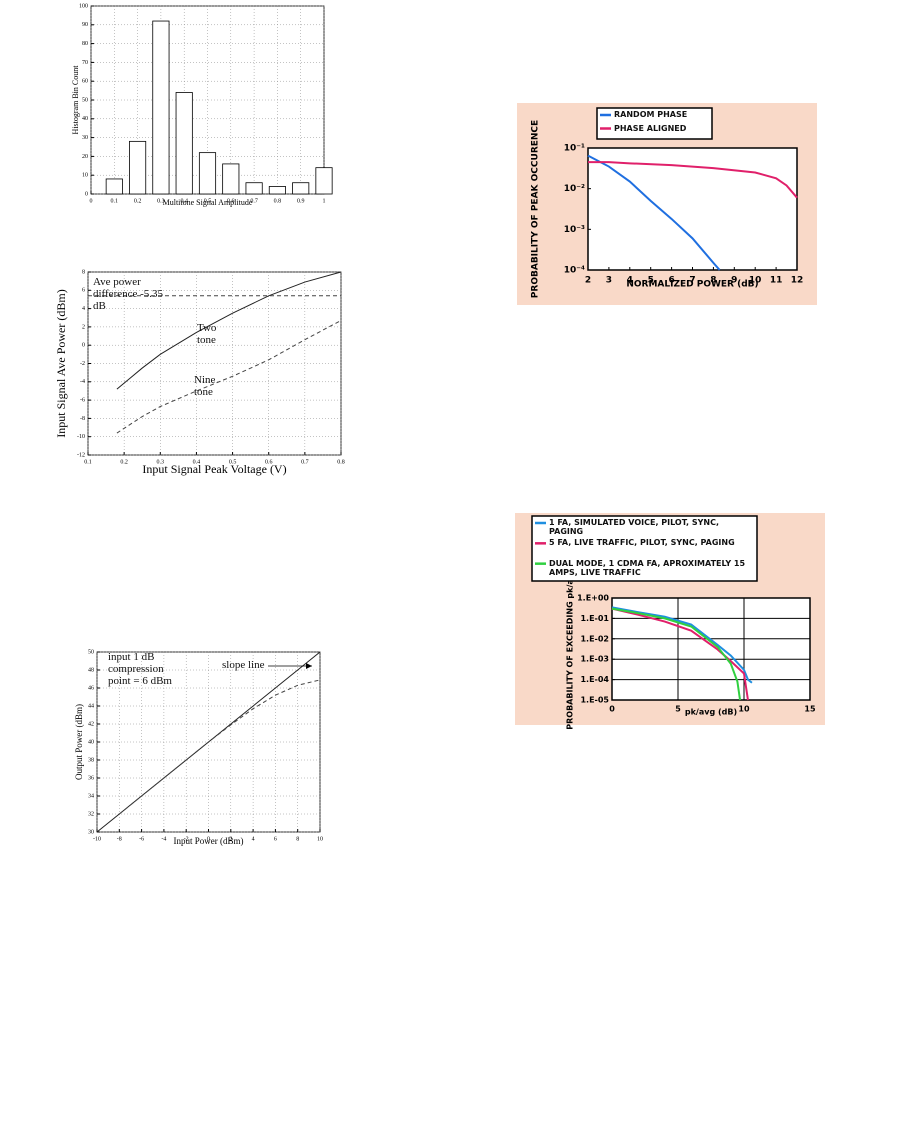 This screenshot has width=901, height=1144. I want to click on y-tick-label: 20, so click(85, 157).